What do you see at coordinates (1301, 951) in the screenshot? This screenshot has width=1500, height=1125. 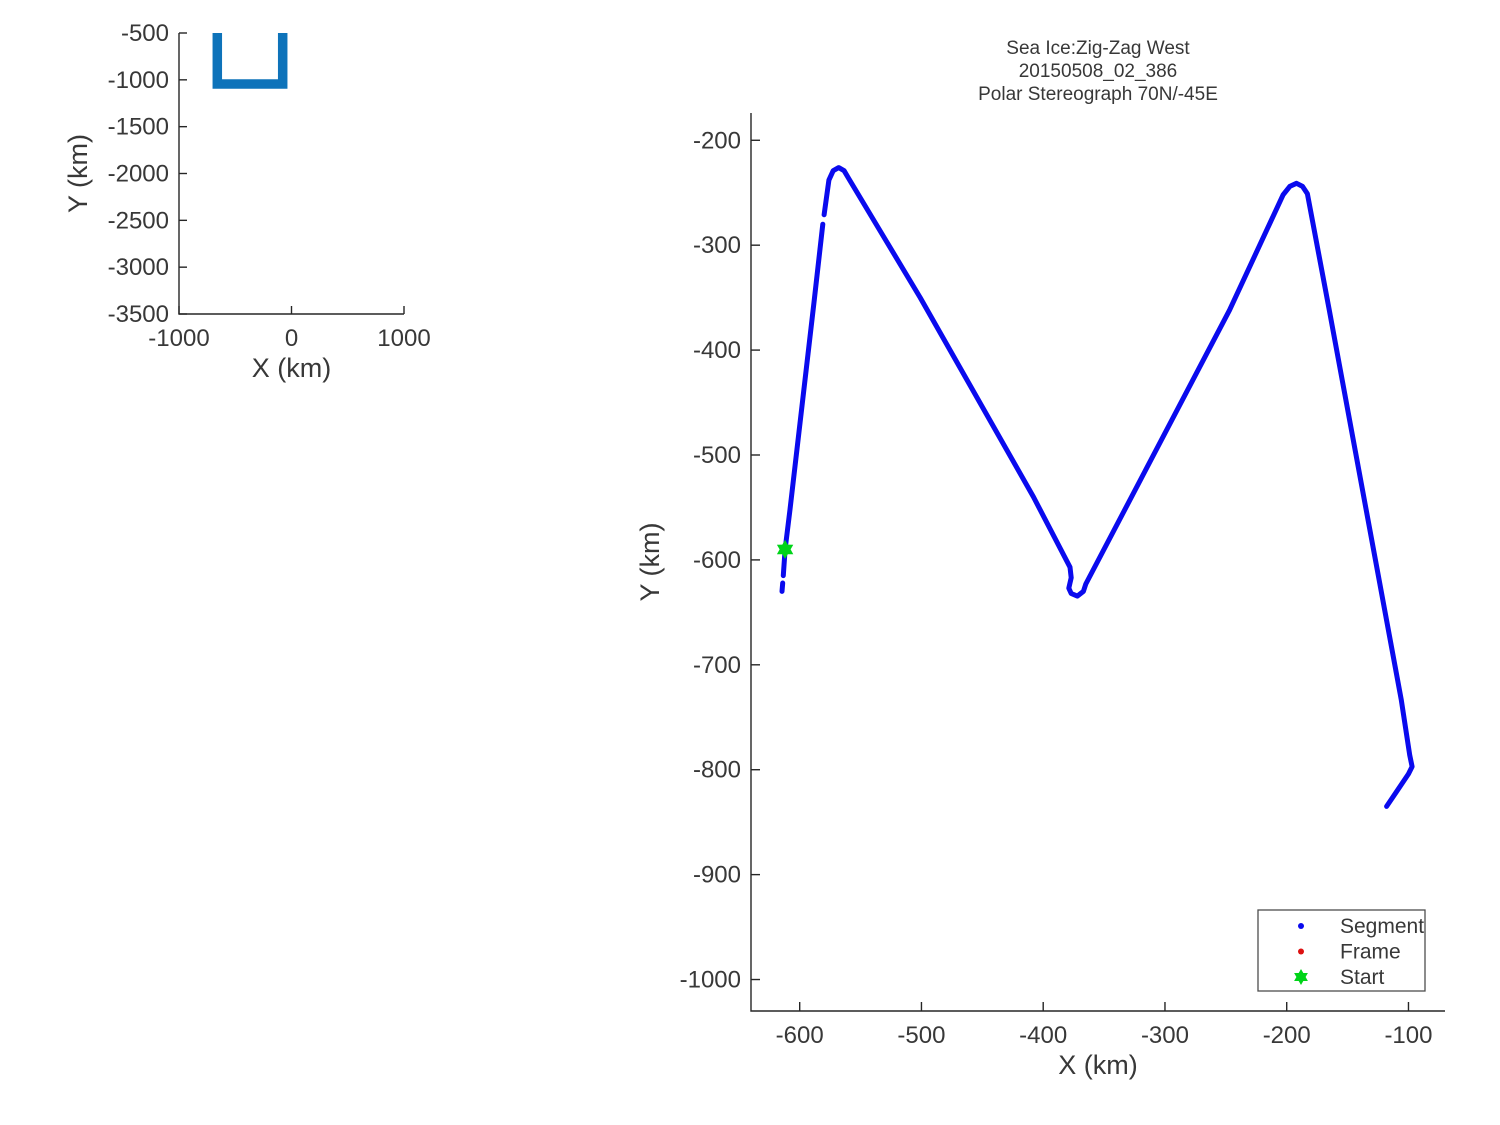 I see `frame-marker-icon` at bounding box center [1301, 951].